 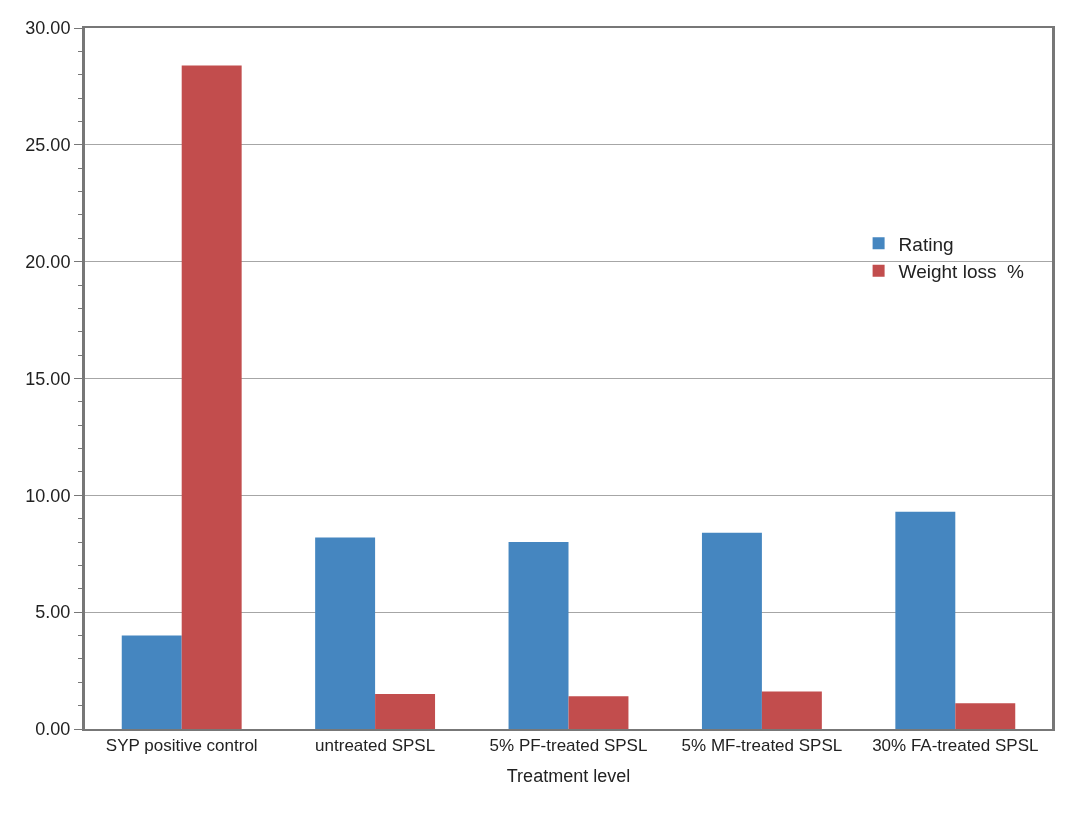 I want to click on legend-label: Weight loss %, so click(x=961, y=272).